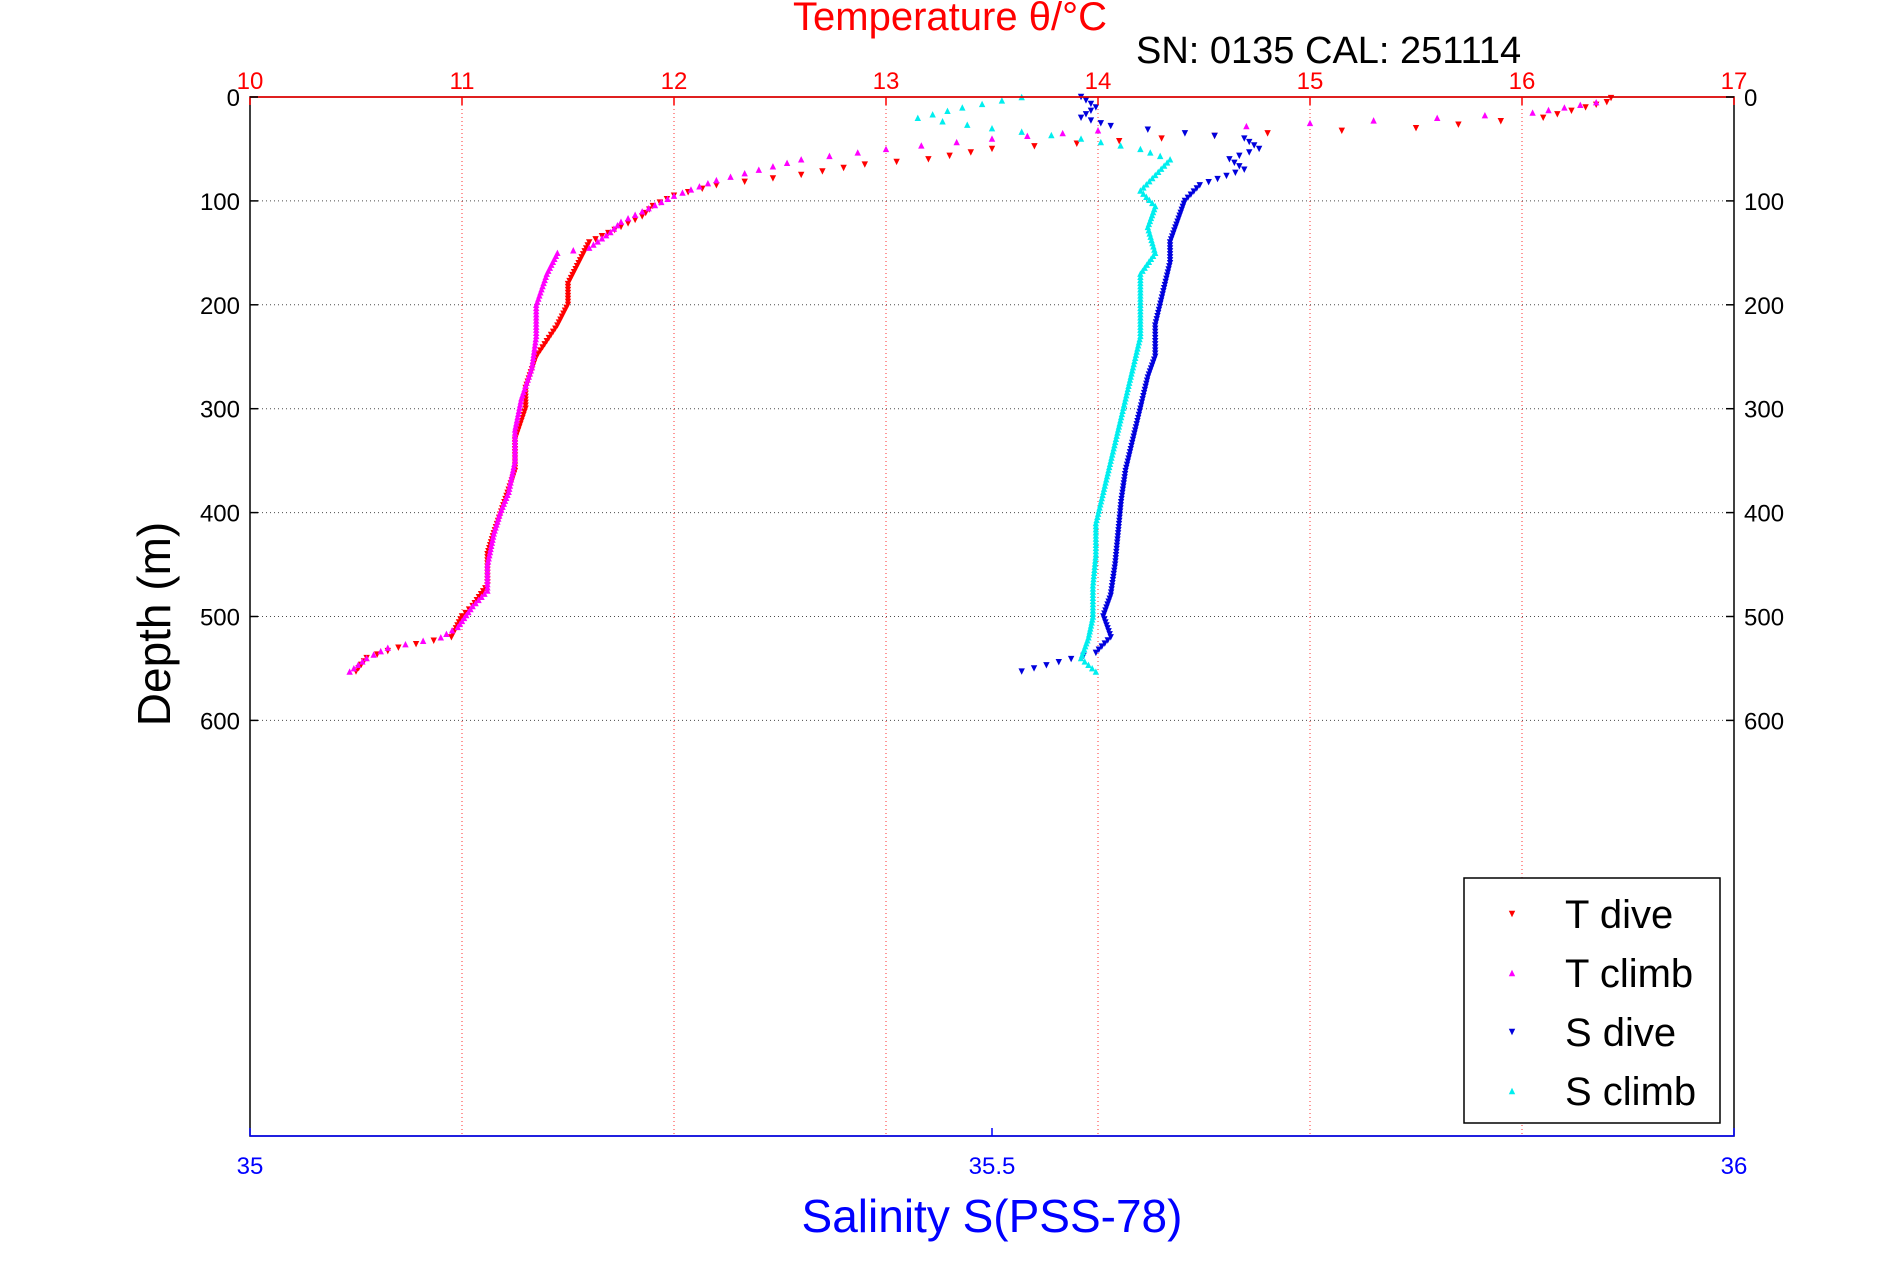 Image resolution: width=1891 pixels, height=1262 pixels. I want to click on left-tick-label: 300, so click(220, 410).